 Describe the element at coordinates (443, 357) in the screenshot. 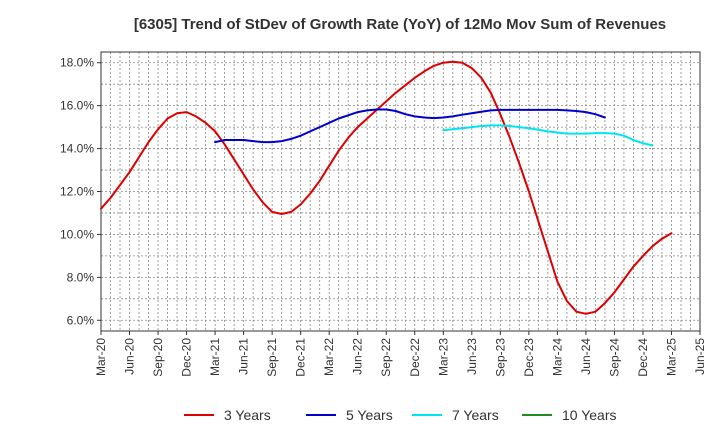

I see `x-tick-label: Mar-23` at that location.